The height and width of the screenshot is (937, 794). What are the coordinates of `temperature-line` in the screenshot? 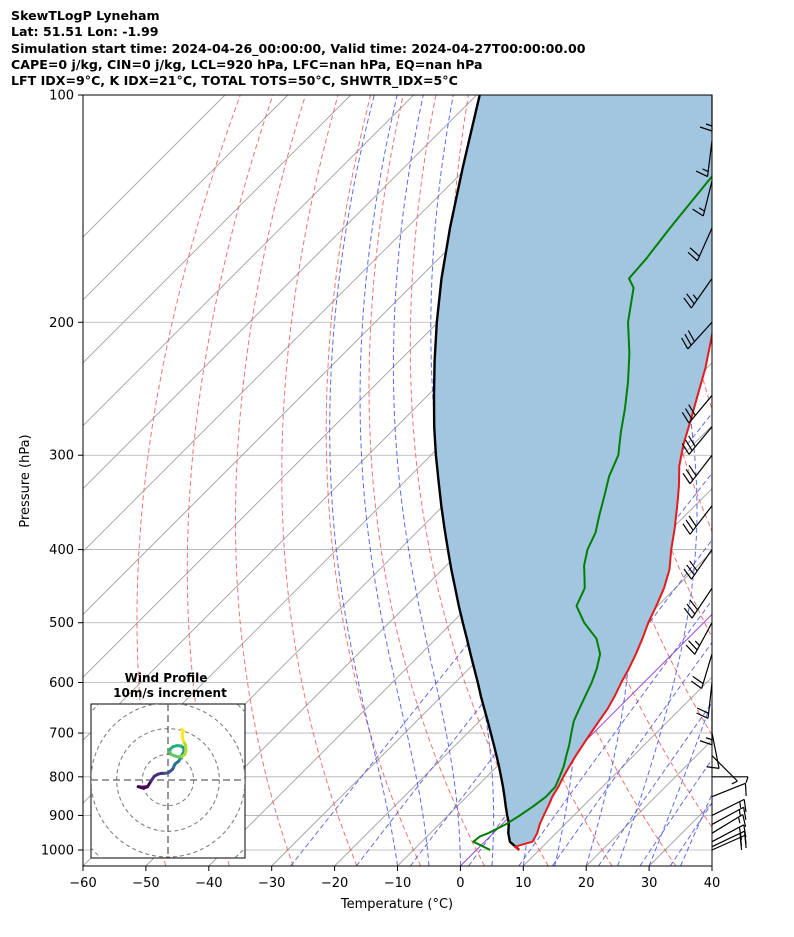 It's located at (612, 590).